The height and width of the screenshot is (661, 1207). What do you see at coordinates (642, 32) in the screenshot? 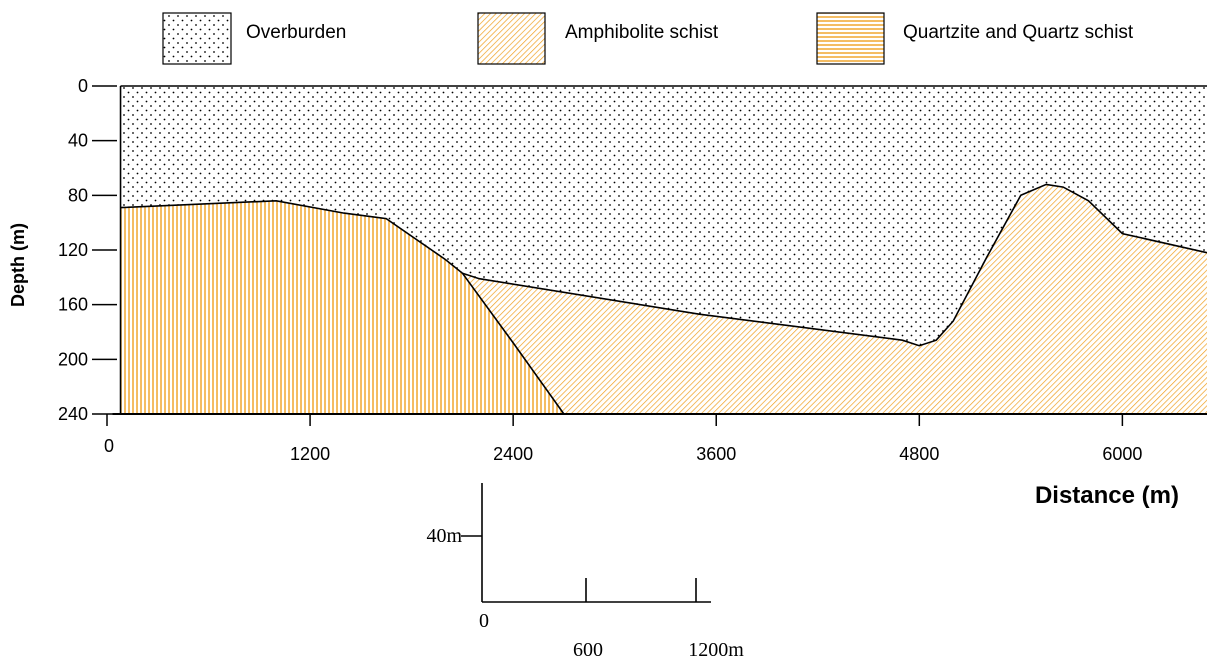
I see `legend-label-amphibolite: Amphibolite schist` at bounding box center [642, 32].